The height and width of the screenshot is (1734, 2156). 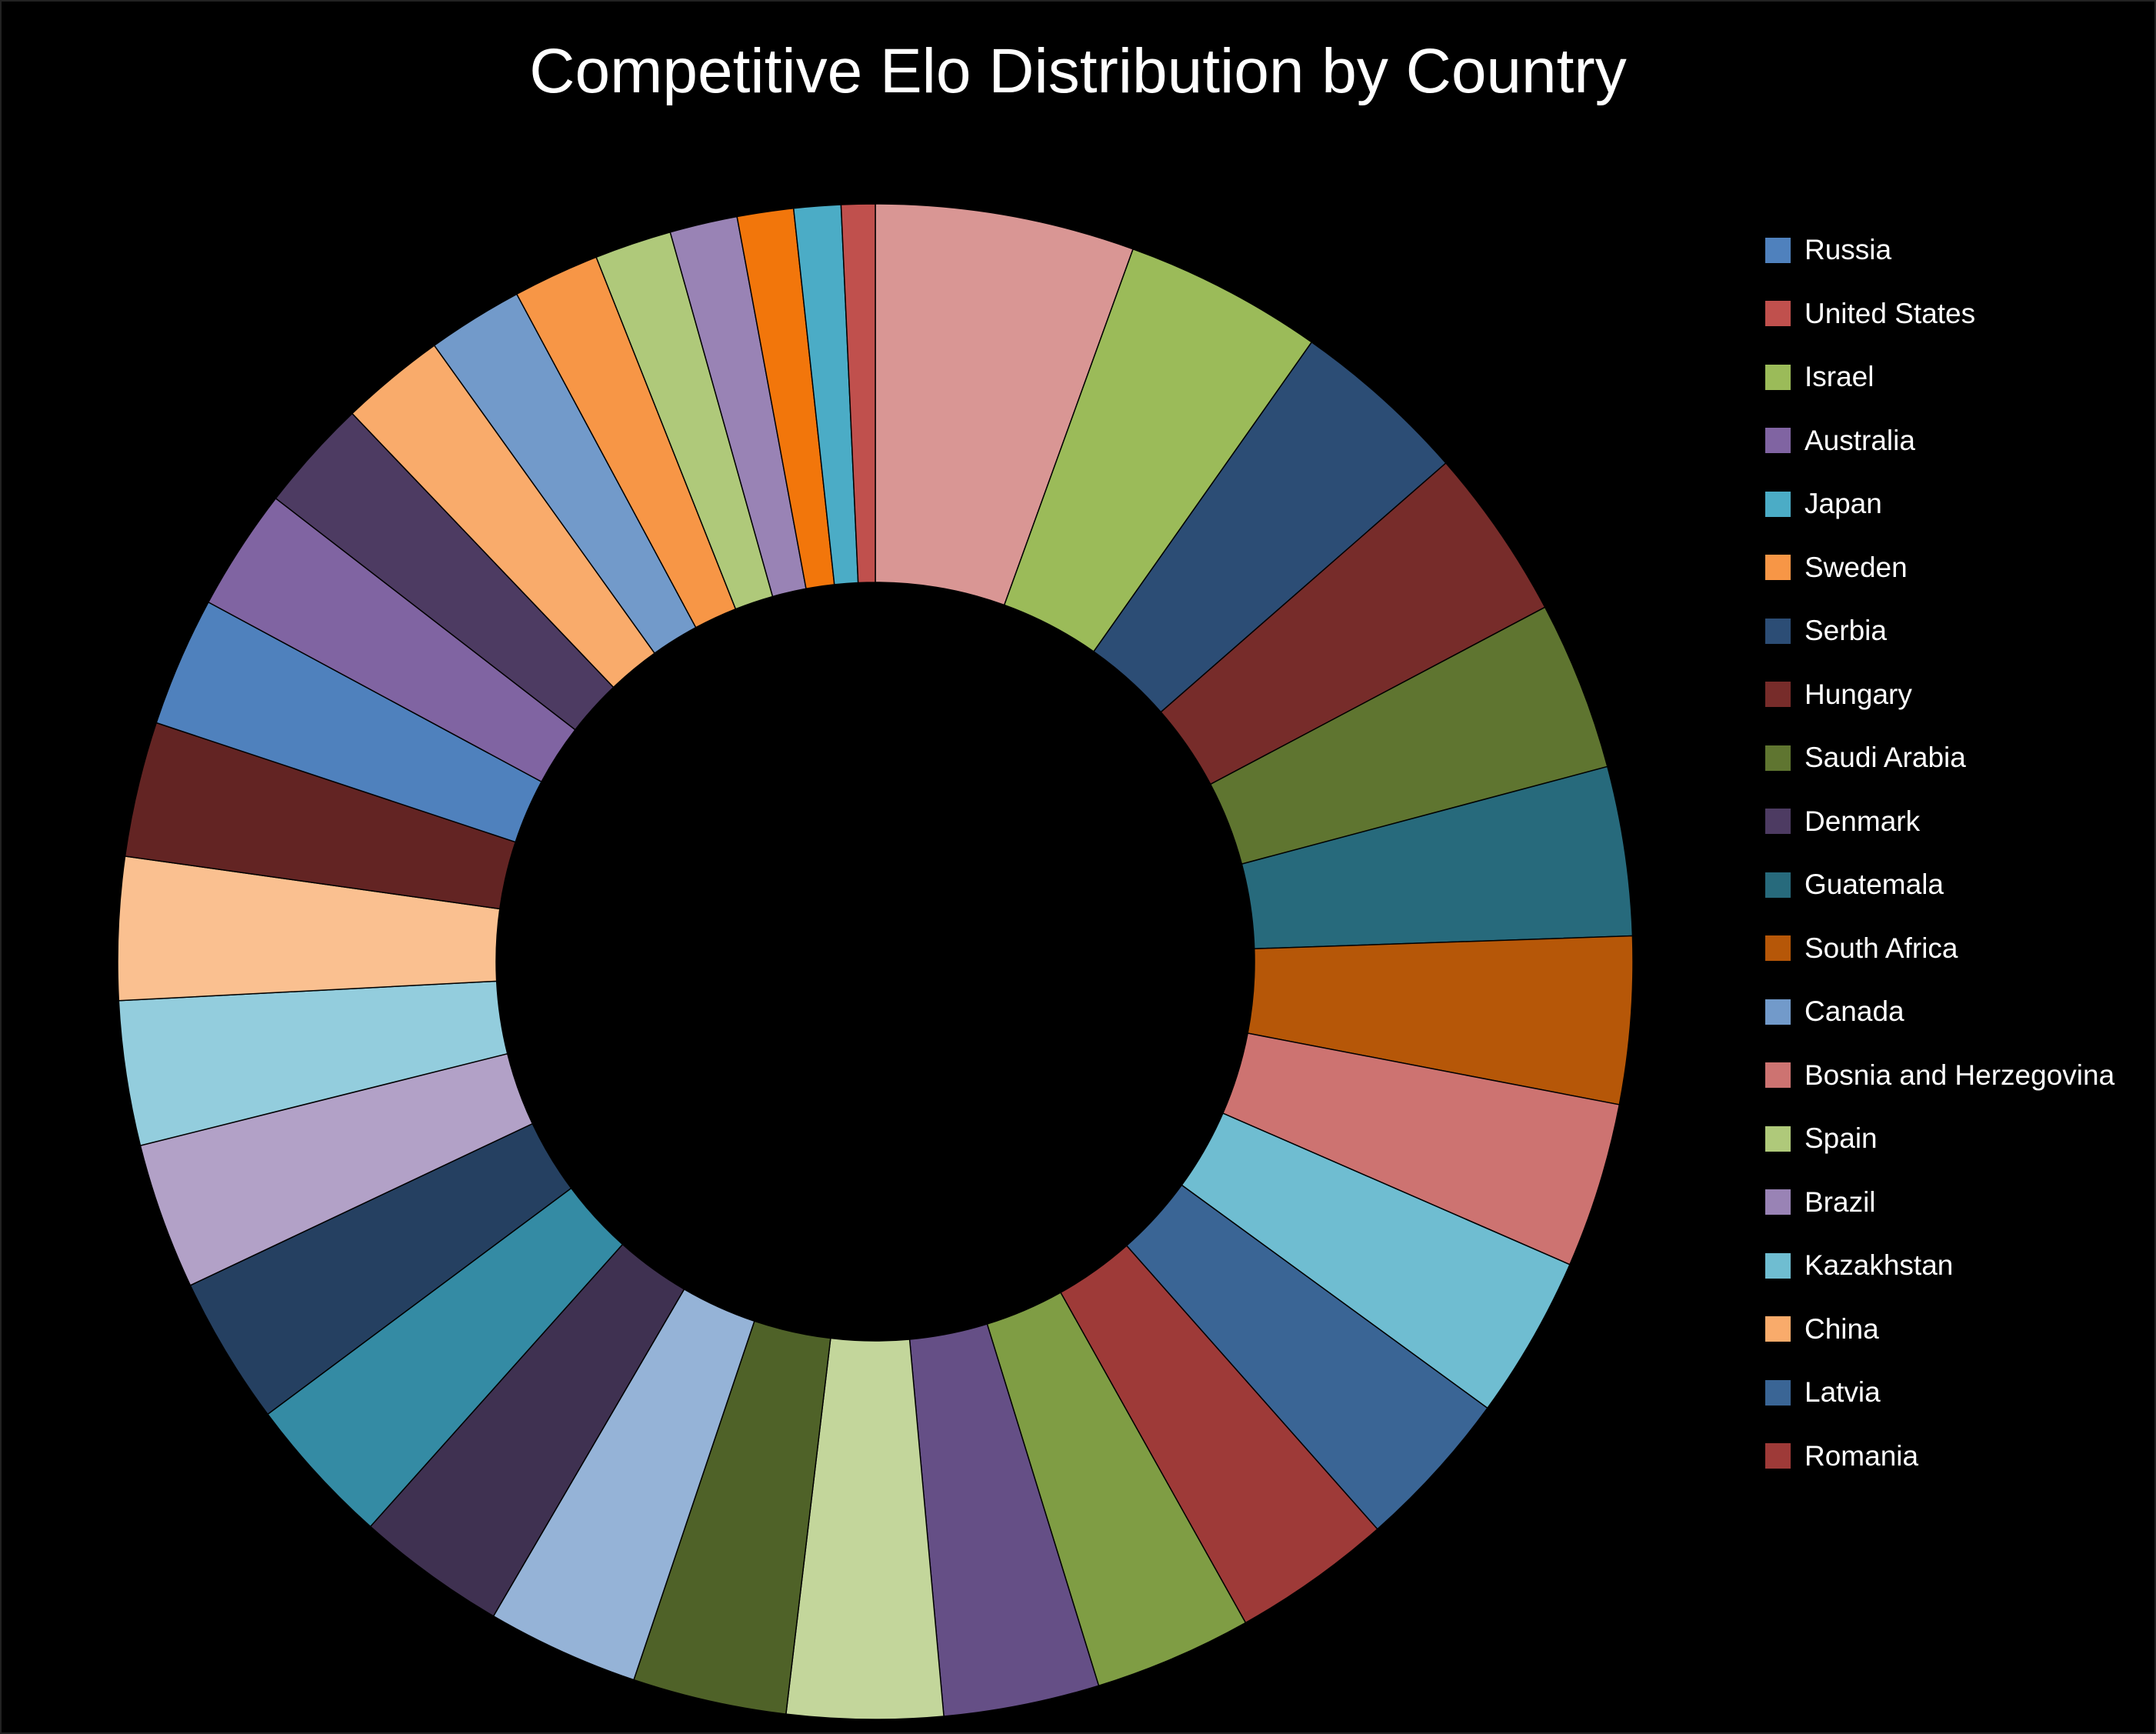 I want to click on legend-item: China, so click(x=1822, y=1329).